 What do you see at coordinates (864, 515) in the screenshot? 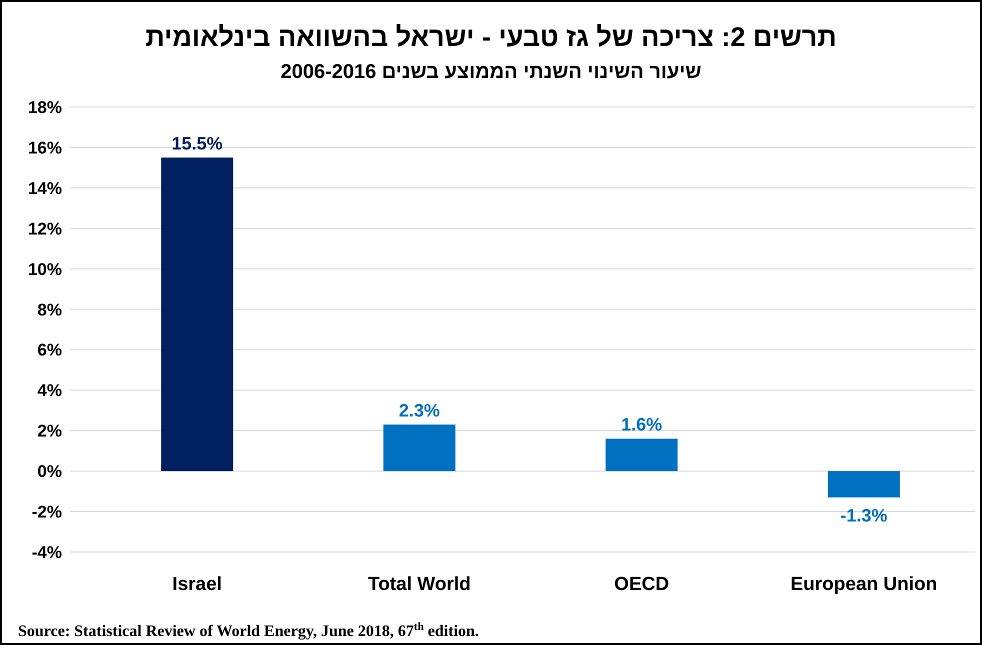
I see `data-label: -1.3%` at bounding box center [864, 515].